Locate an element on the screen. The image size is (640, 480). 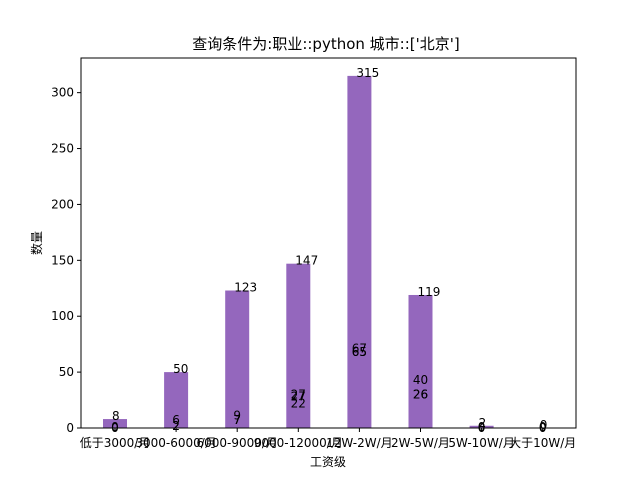
bar-value-label: 0 is located at coordinates (544, 425).